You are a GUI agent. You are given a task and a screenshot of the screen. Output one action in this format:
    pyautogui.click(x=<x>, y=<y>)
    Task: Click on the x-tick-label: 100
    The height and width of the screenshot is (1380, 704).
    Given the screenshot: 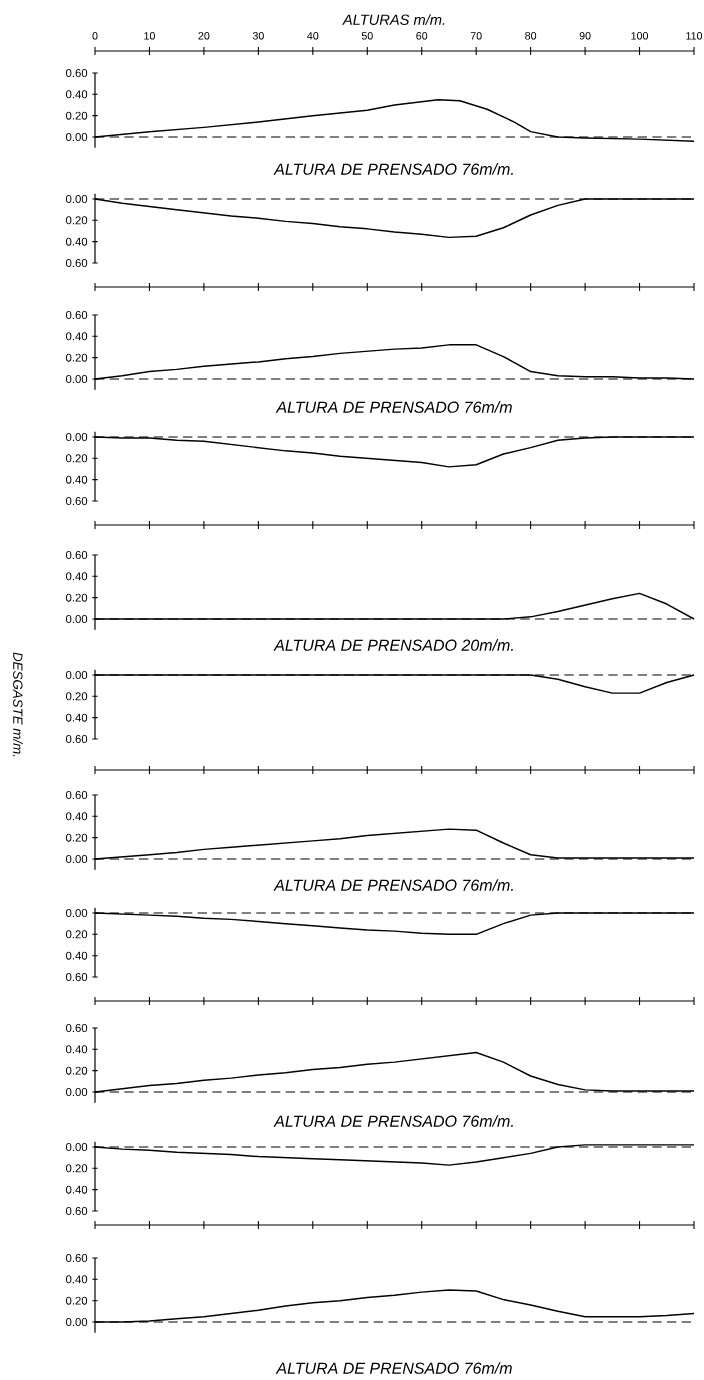 What is the action you would take?
    pyautogui.click(x=640, y=36)
    